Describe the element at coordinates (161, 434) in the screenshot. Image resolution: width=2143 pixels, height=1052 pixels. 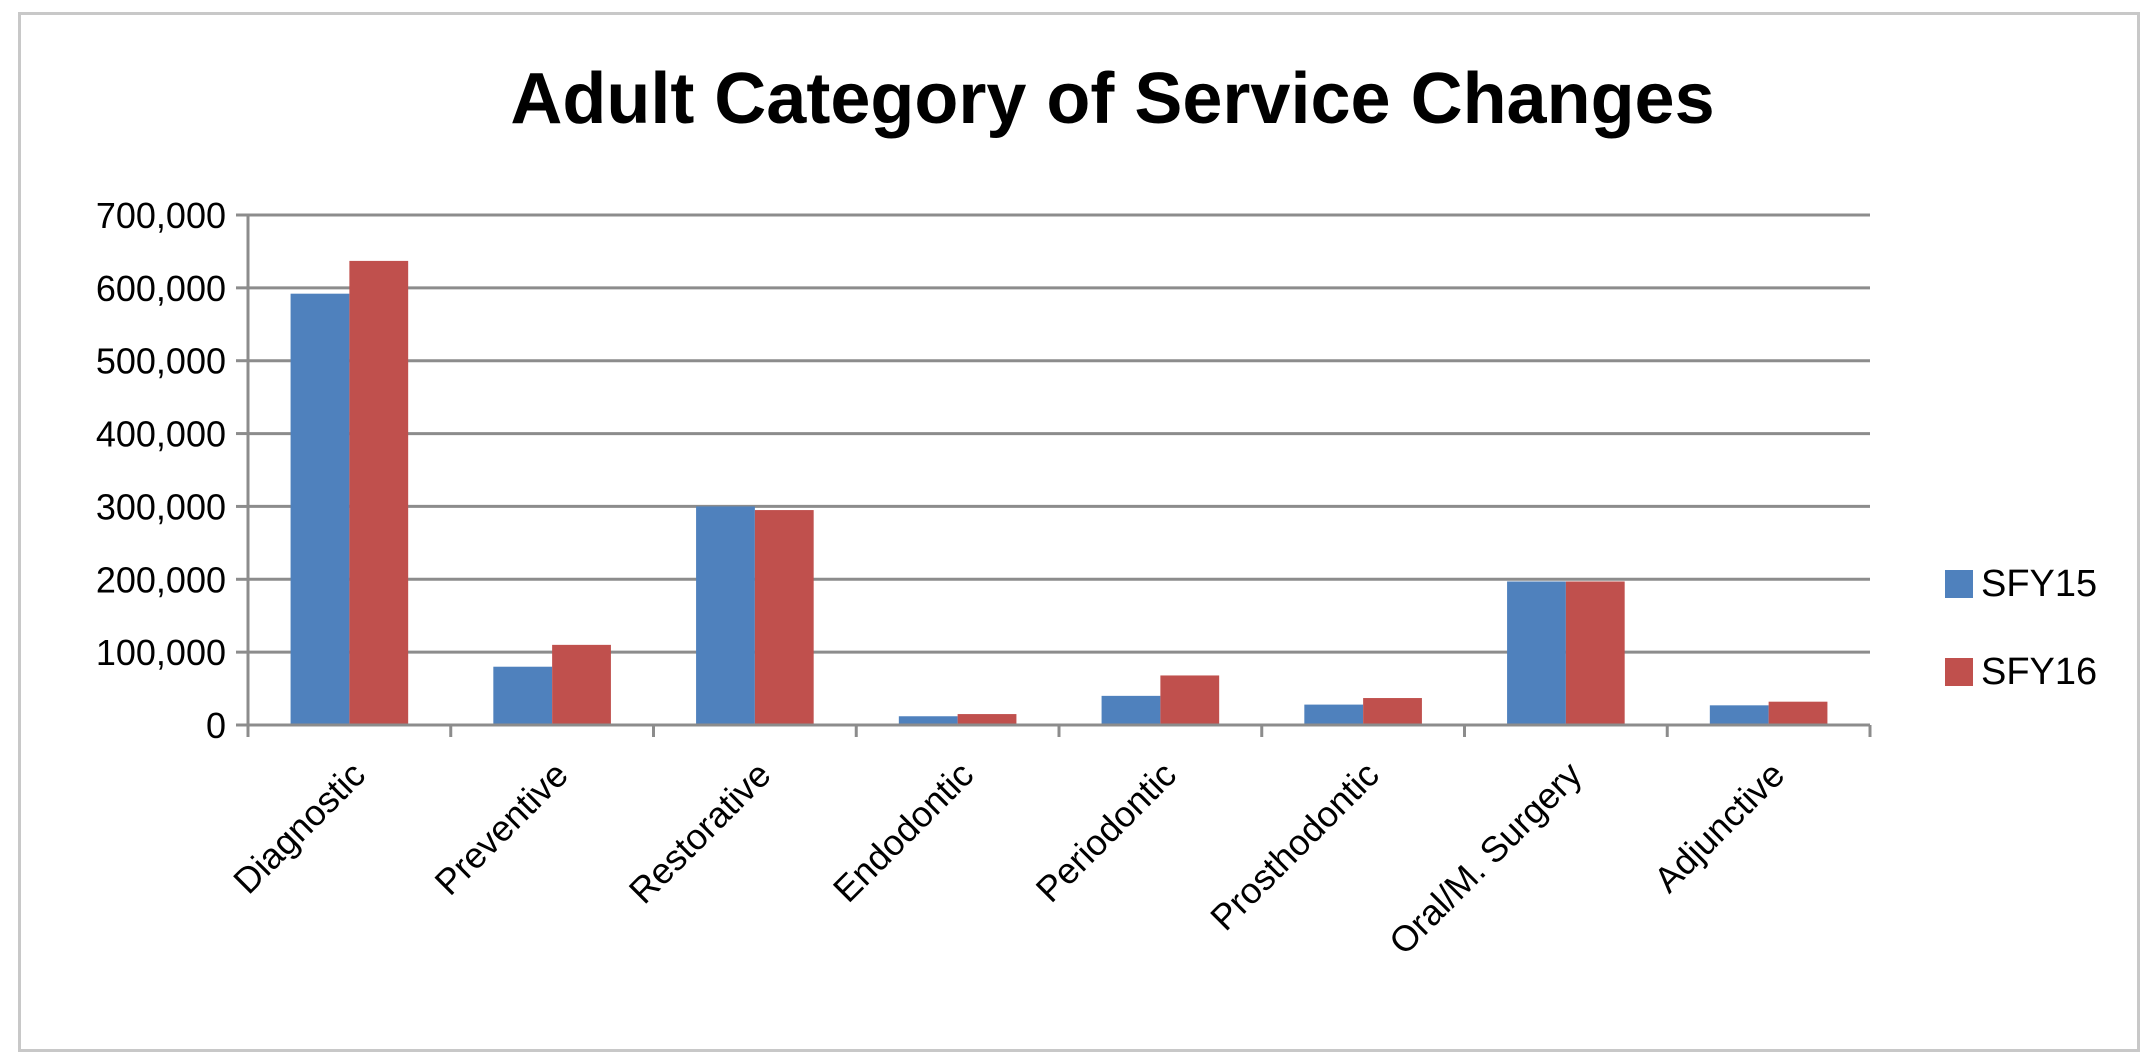
I see `y-tick-label: 400,000` at that location.